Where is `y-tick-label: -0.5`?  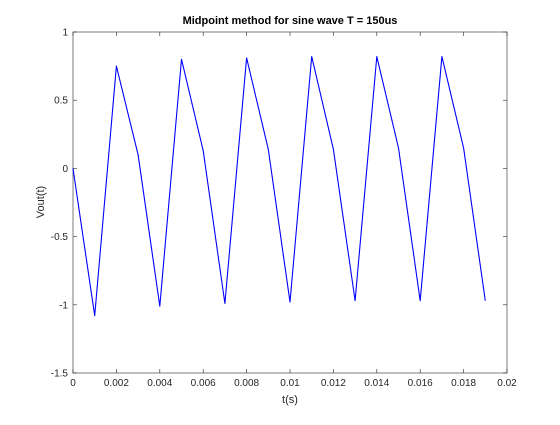 y-tick-label: -0.5 is located at coordinates (60, 237).